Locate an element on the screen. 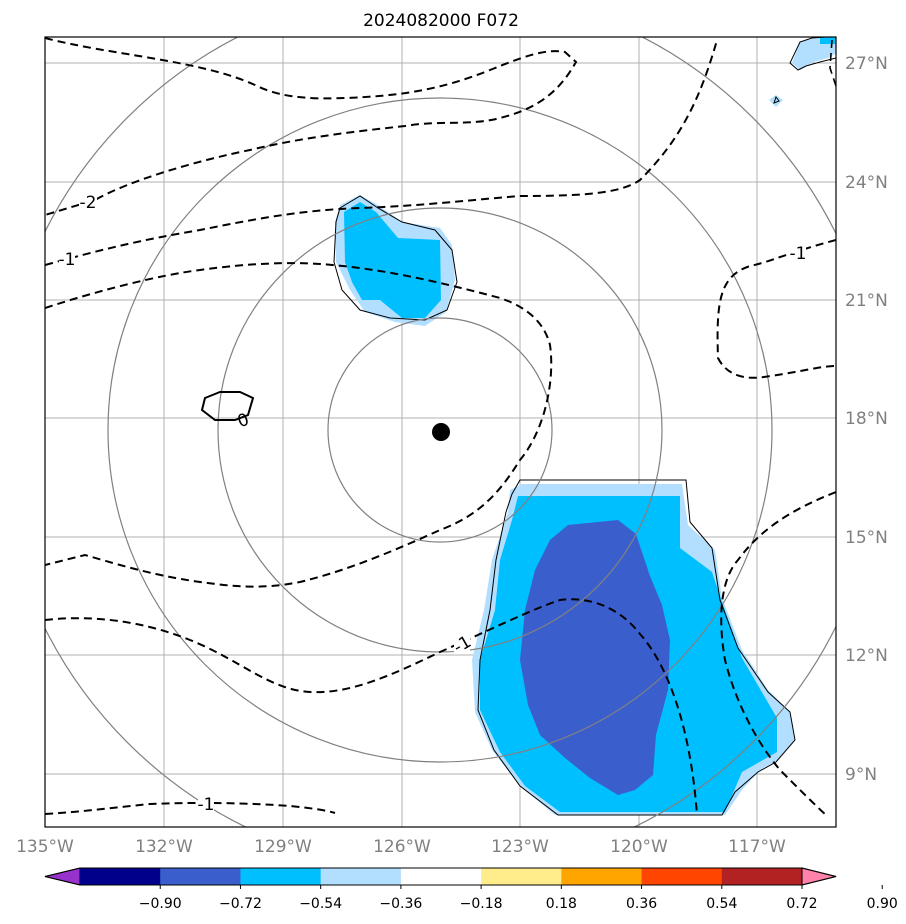  colorbar-tick-label: 0.54 is located at coordinates (721, 904).